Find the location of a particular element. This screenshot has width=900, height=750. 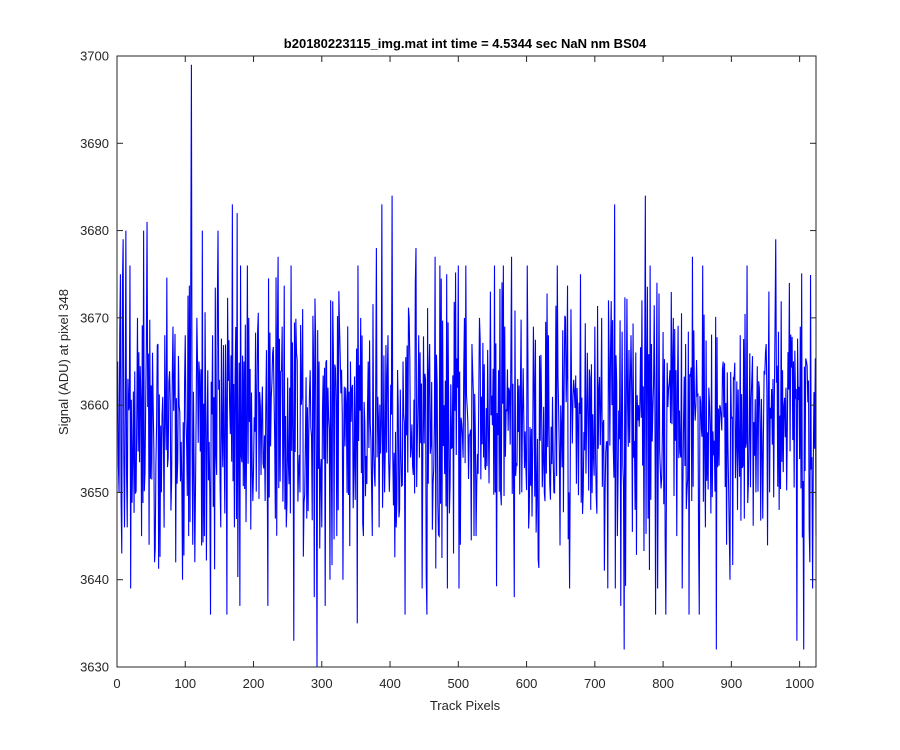

x-tick-label: 500 is located at coordinates (458, 683).